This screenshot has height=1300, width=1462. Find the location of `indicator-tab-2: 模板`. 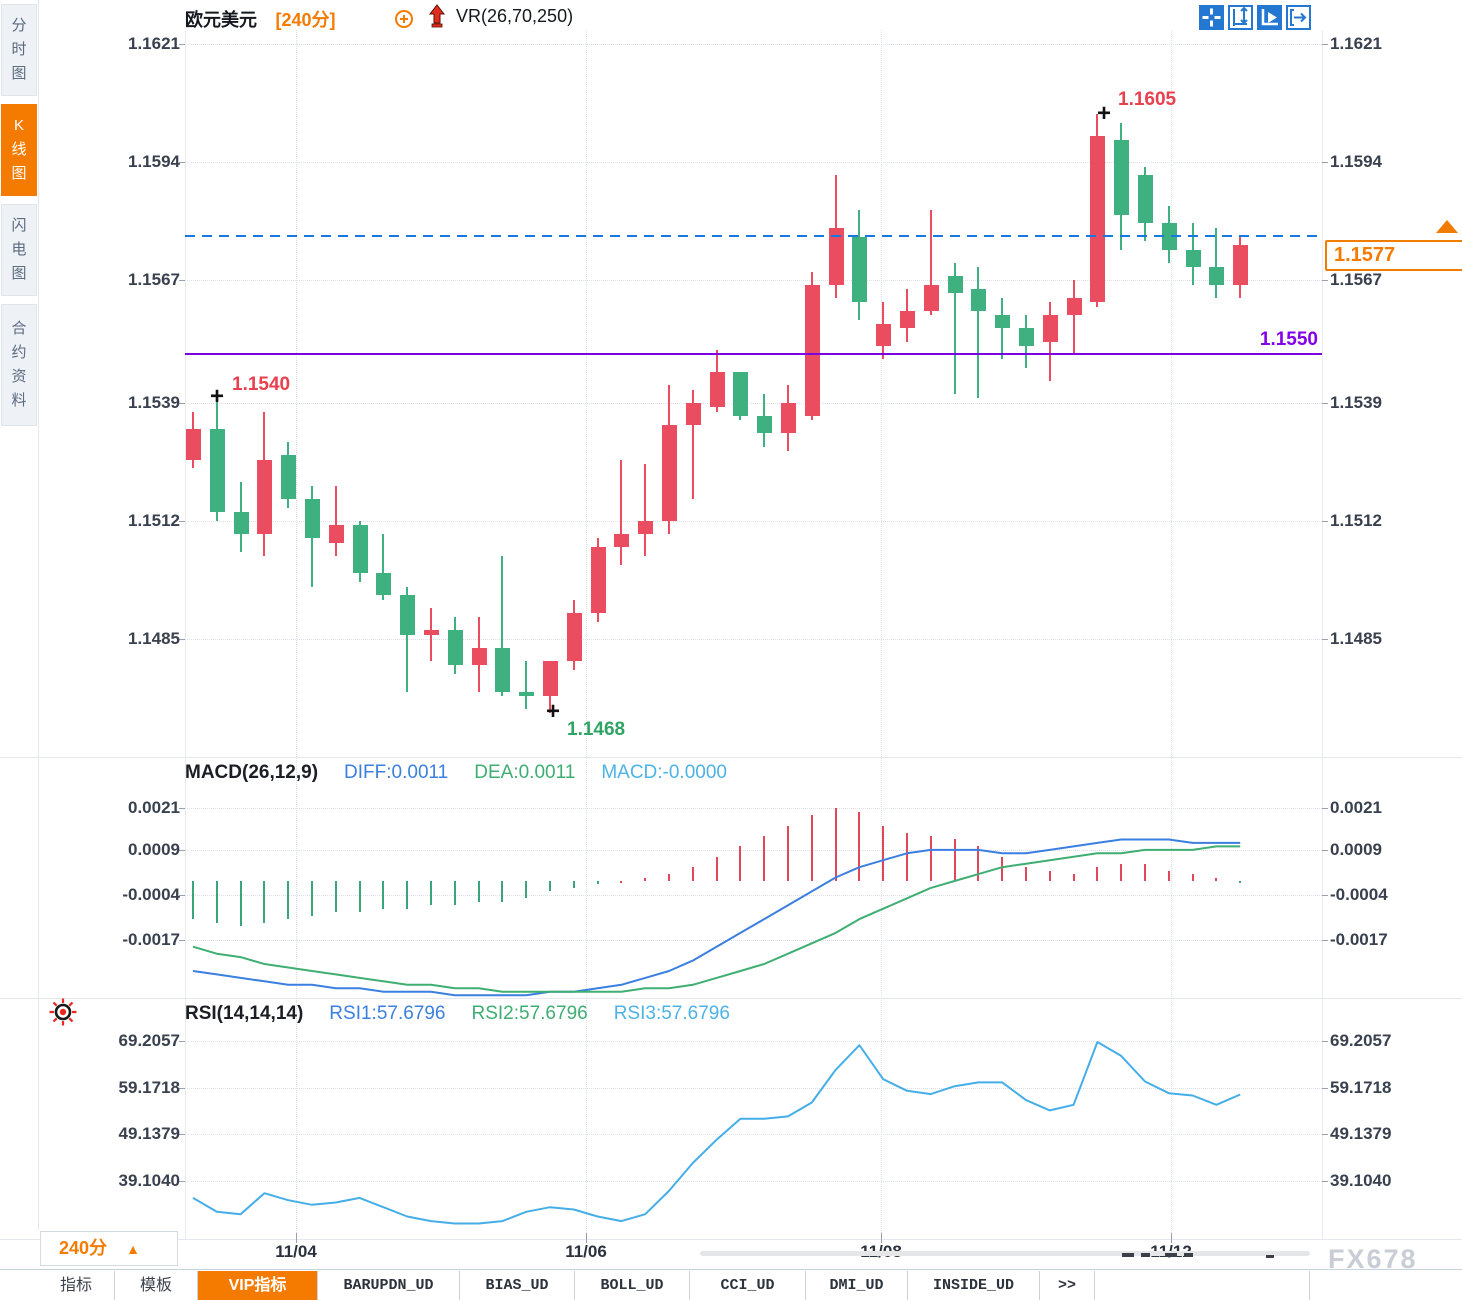

indicator-tab-2: 模板 is located at coordinates (156, 1285).